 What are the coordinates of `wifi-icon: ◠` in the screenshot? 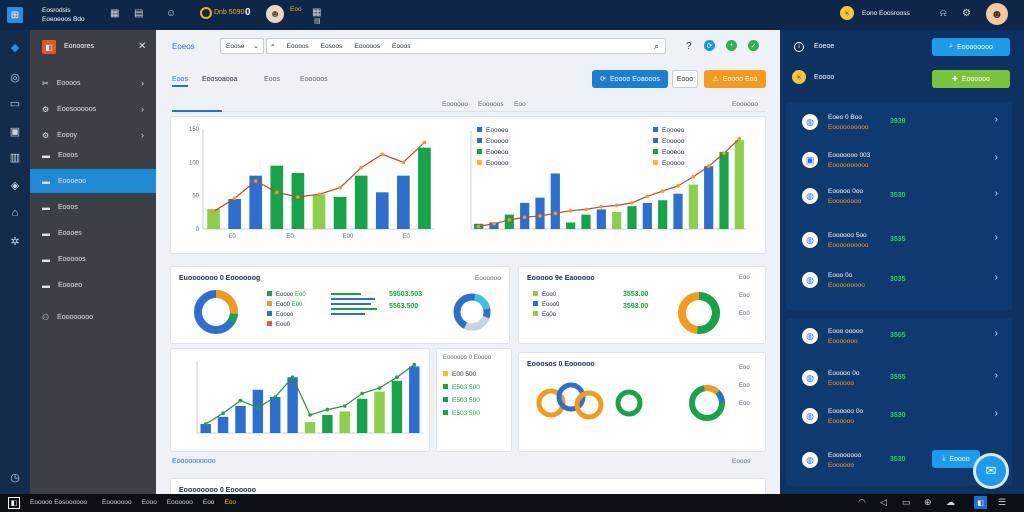 It's located at (862, 502).